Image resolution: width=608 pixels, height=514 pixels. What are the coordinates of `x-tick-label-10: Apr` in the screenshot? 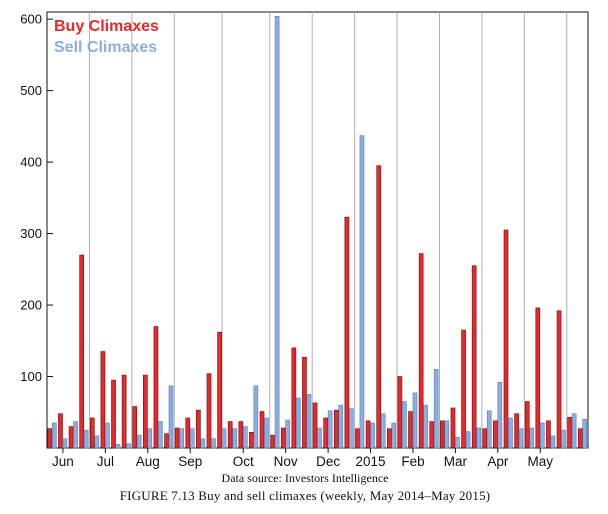 It's located at (498, 461).